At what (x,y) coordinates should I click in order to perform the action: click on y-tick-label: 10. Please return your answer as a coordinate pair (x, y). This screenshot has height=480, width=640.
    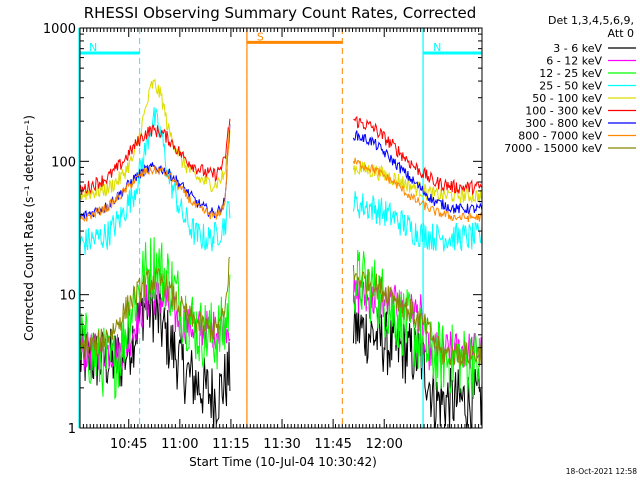
    Looking at the image, I should click on (67, 296).